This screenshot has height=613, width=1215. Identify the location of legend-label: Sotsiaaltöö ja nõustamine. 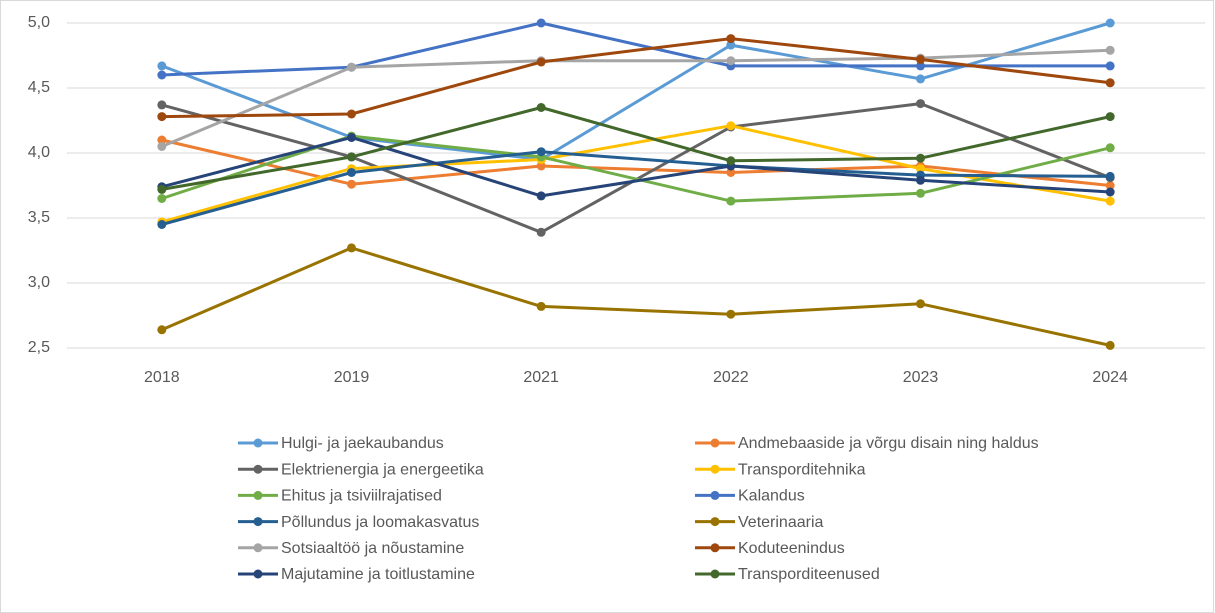
(372, 548).